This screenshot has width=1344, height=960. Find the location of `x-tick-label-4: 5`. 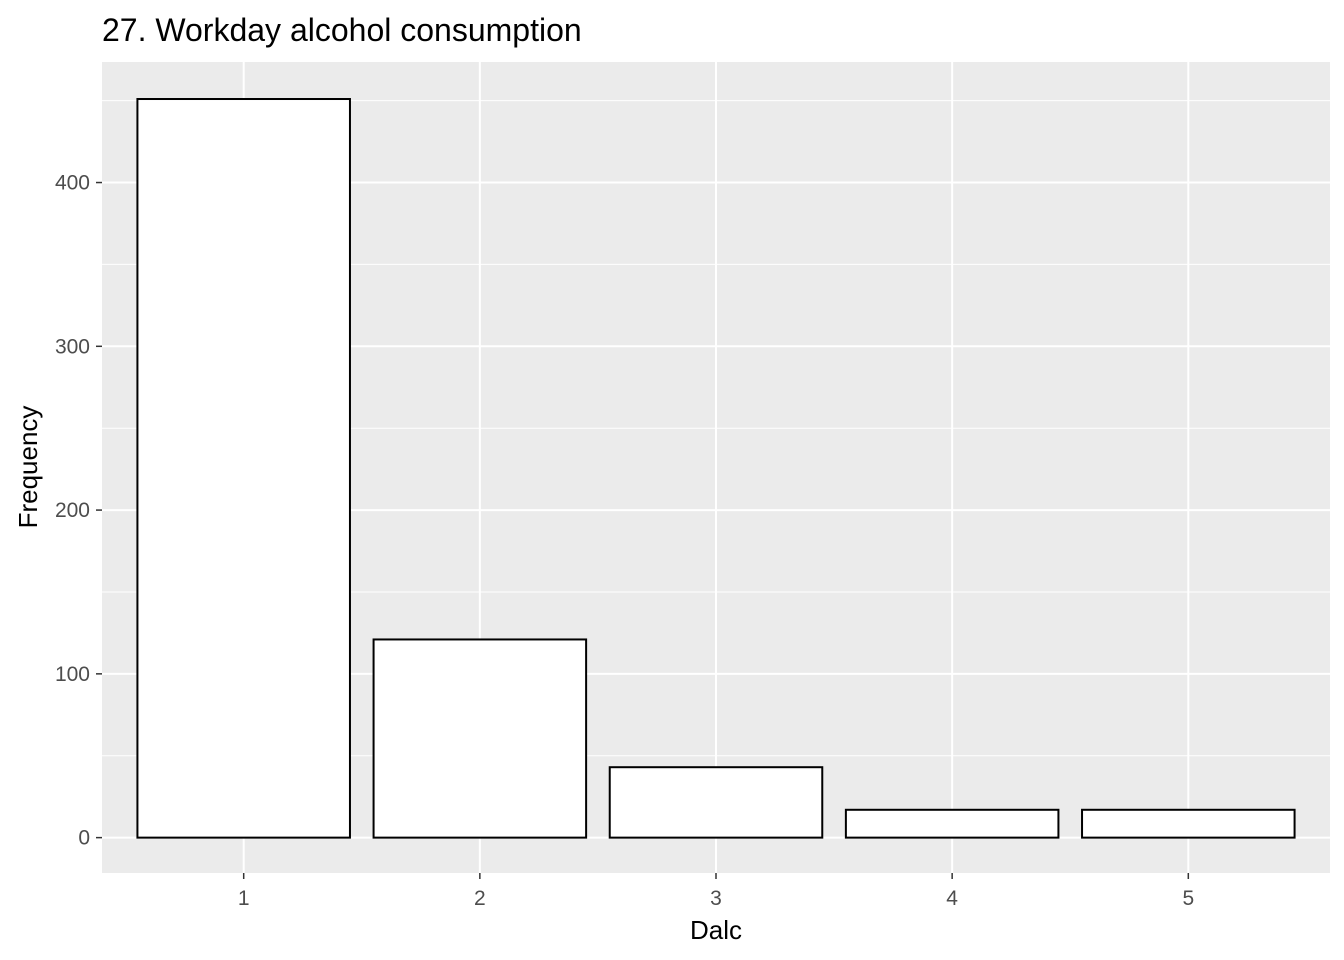

x-tick-label-4: 5 is located at coordinates (1188, 898).